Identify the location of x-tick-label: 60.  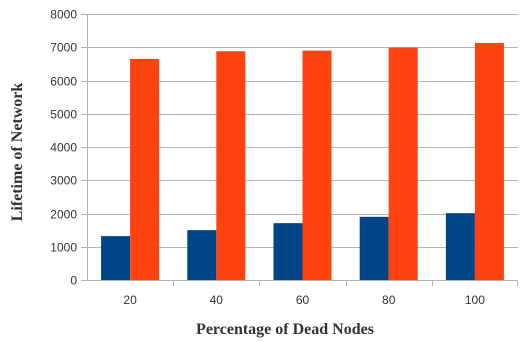
(303, 300).